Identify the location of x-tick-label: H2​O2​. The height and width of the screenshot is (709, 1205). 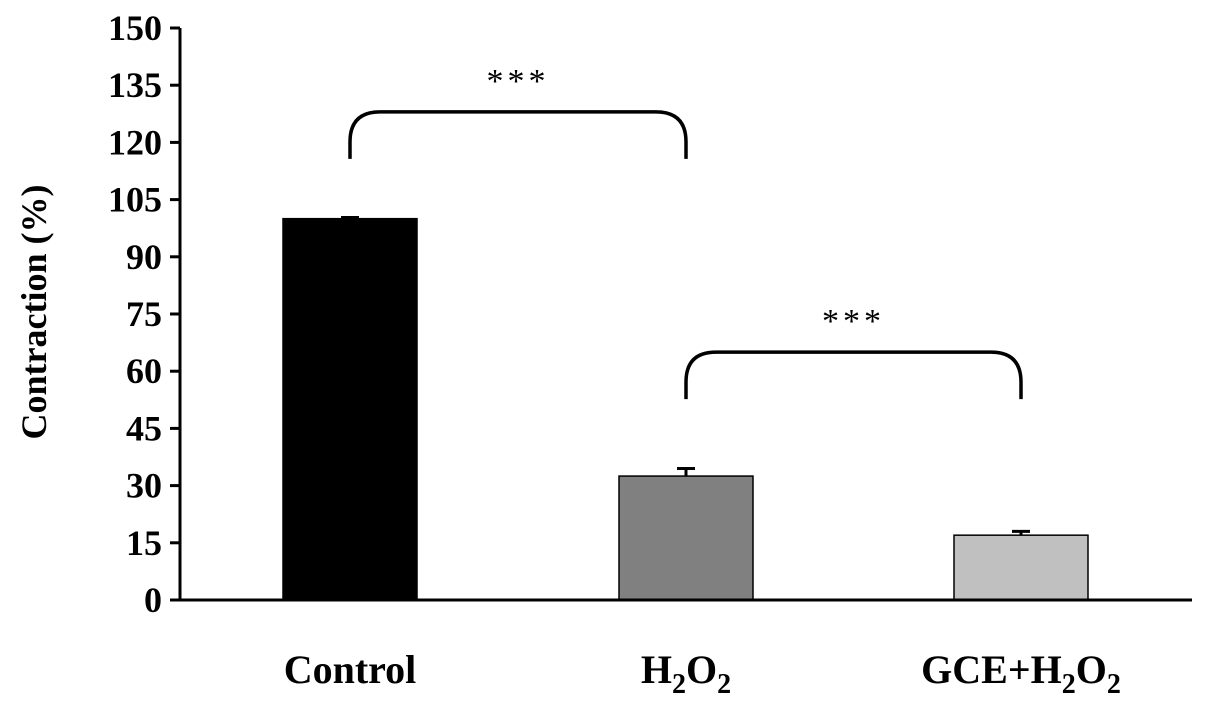
(686, 673).